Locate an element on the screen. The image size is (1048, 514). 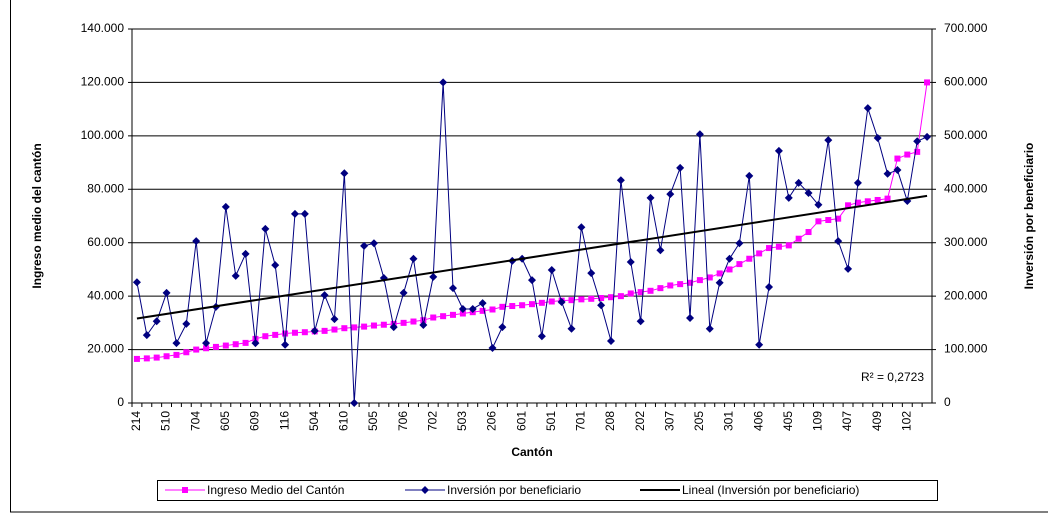
x-tick-label: 501 is located at coordinates (551, 421).